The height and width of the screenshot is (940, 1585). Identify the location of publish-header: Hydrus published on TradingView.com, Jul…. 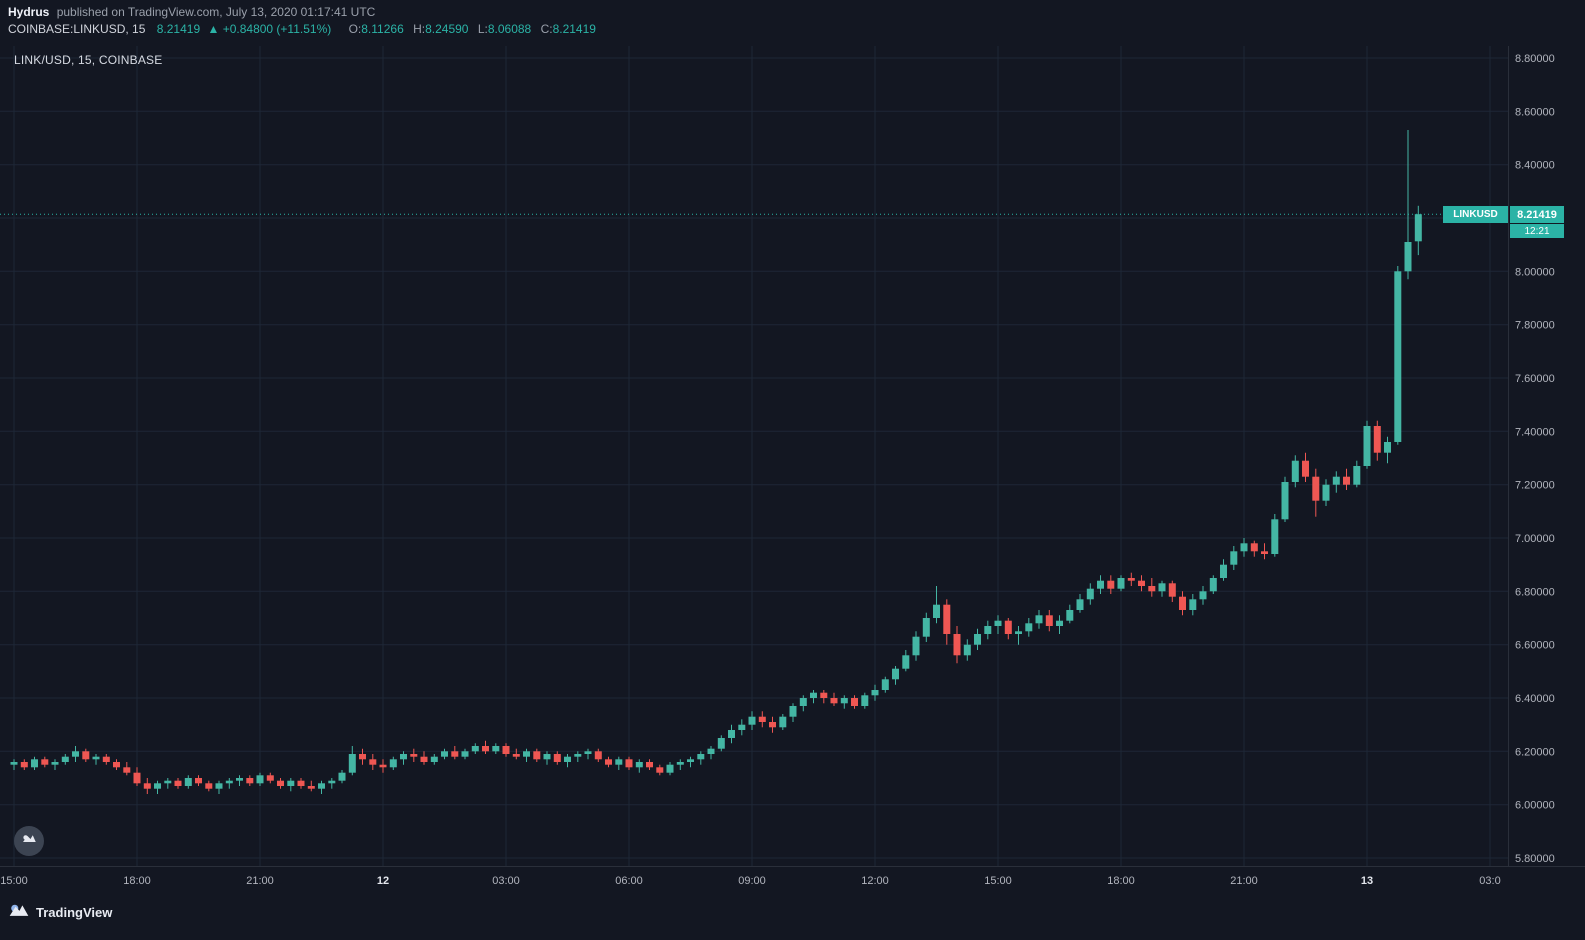
(191, 12).